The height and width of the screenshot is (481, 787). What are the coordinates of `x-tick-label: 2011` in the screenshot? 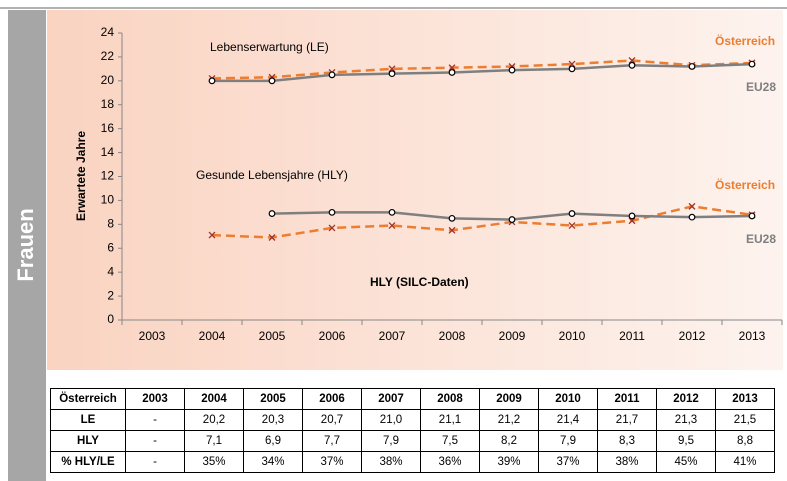 It's located at (632, 336).